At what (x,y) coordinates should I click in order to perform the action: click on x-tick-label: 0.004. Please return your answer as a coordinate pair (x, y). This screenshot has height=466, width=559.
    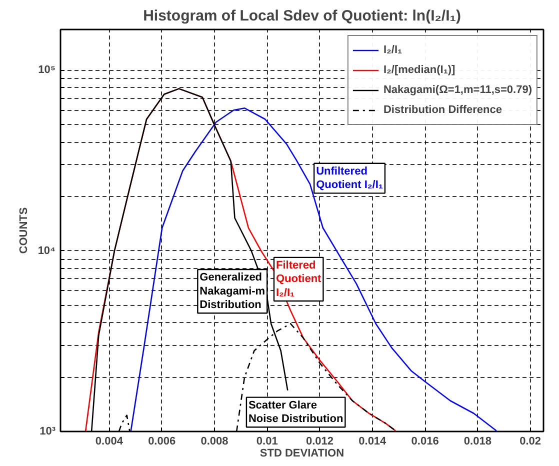
    Looking at the image, I should click on (109, 442).